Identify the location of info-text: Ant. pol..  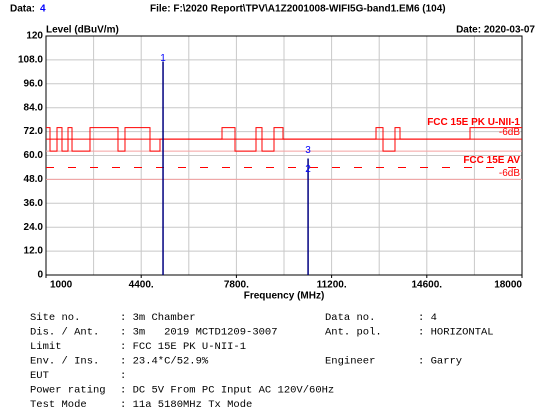
(353, 332).